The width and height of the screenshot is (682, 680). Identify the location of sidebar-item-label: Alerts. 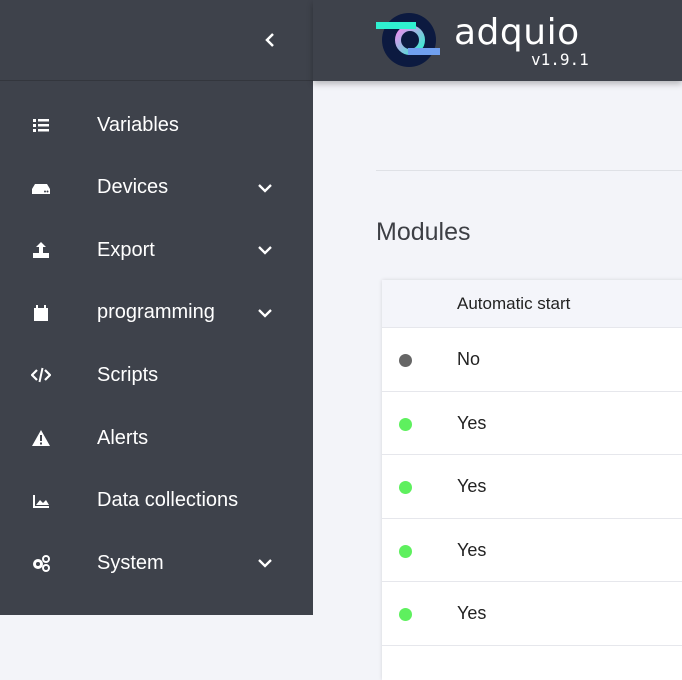
(123, 437).